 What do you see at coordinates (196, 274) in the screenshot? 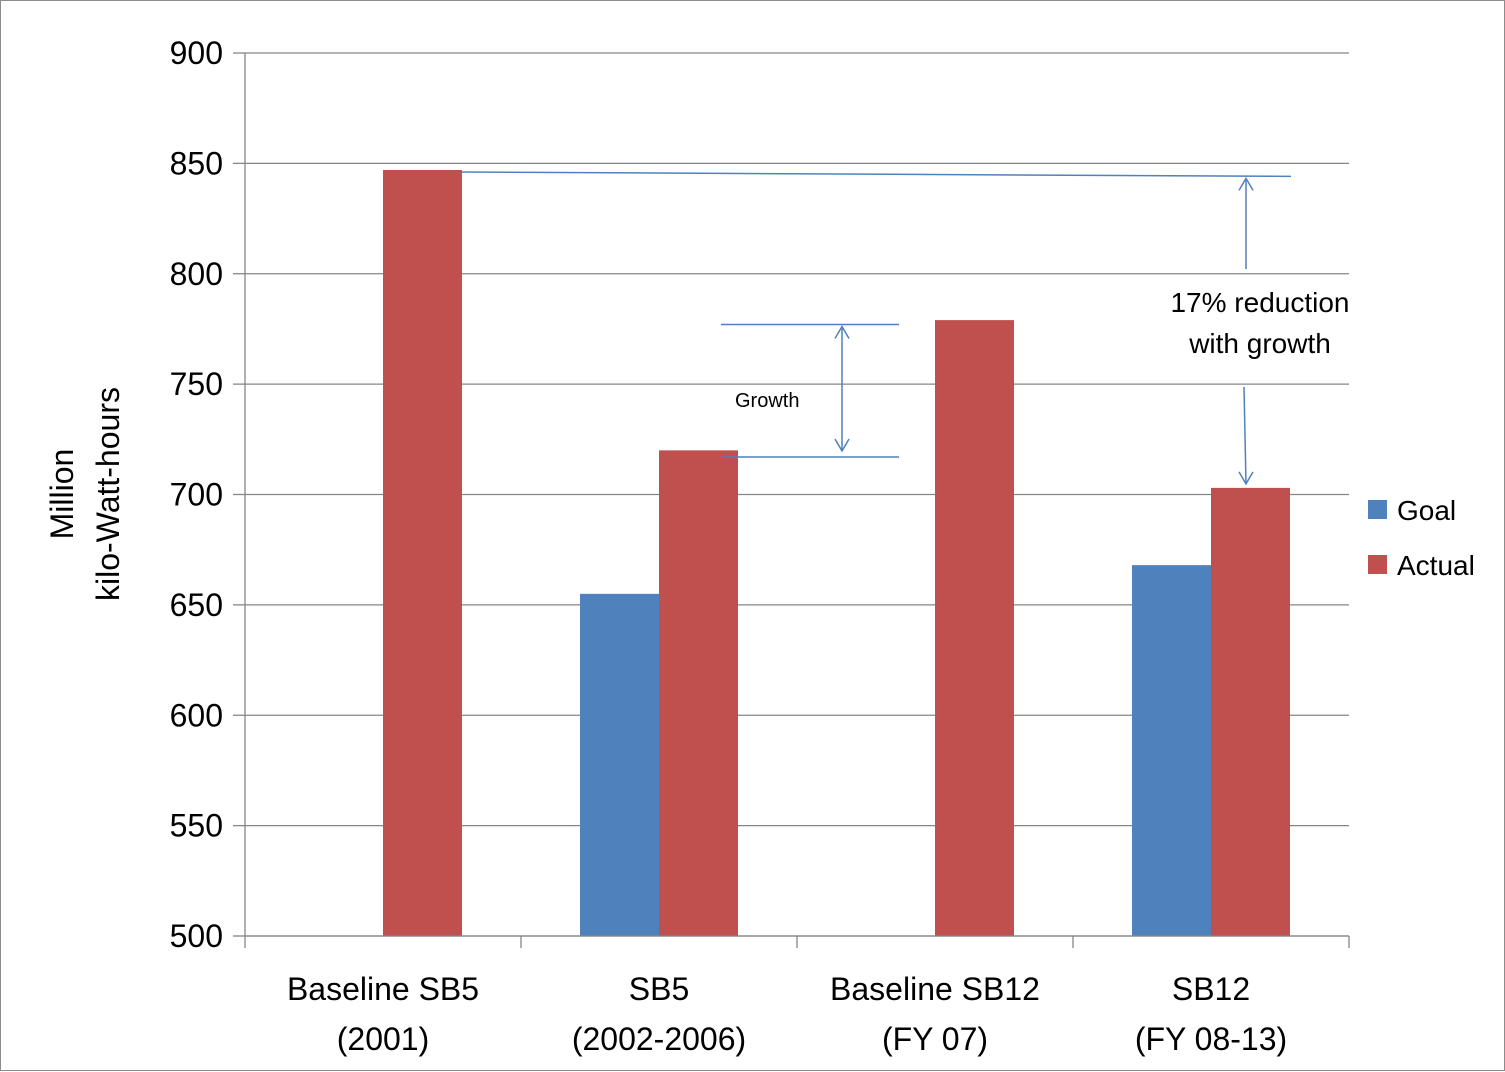
I see `y-tick-label: 800` at bounding box center [196, 274].